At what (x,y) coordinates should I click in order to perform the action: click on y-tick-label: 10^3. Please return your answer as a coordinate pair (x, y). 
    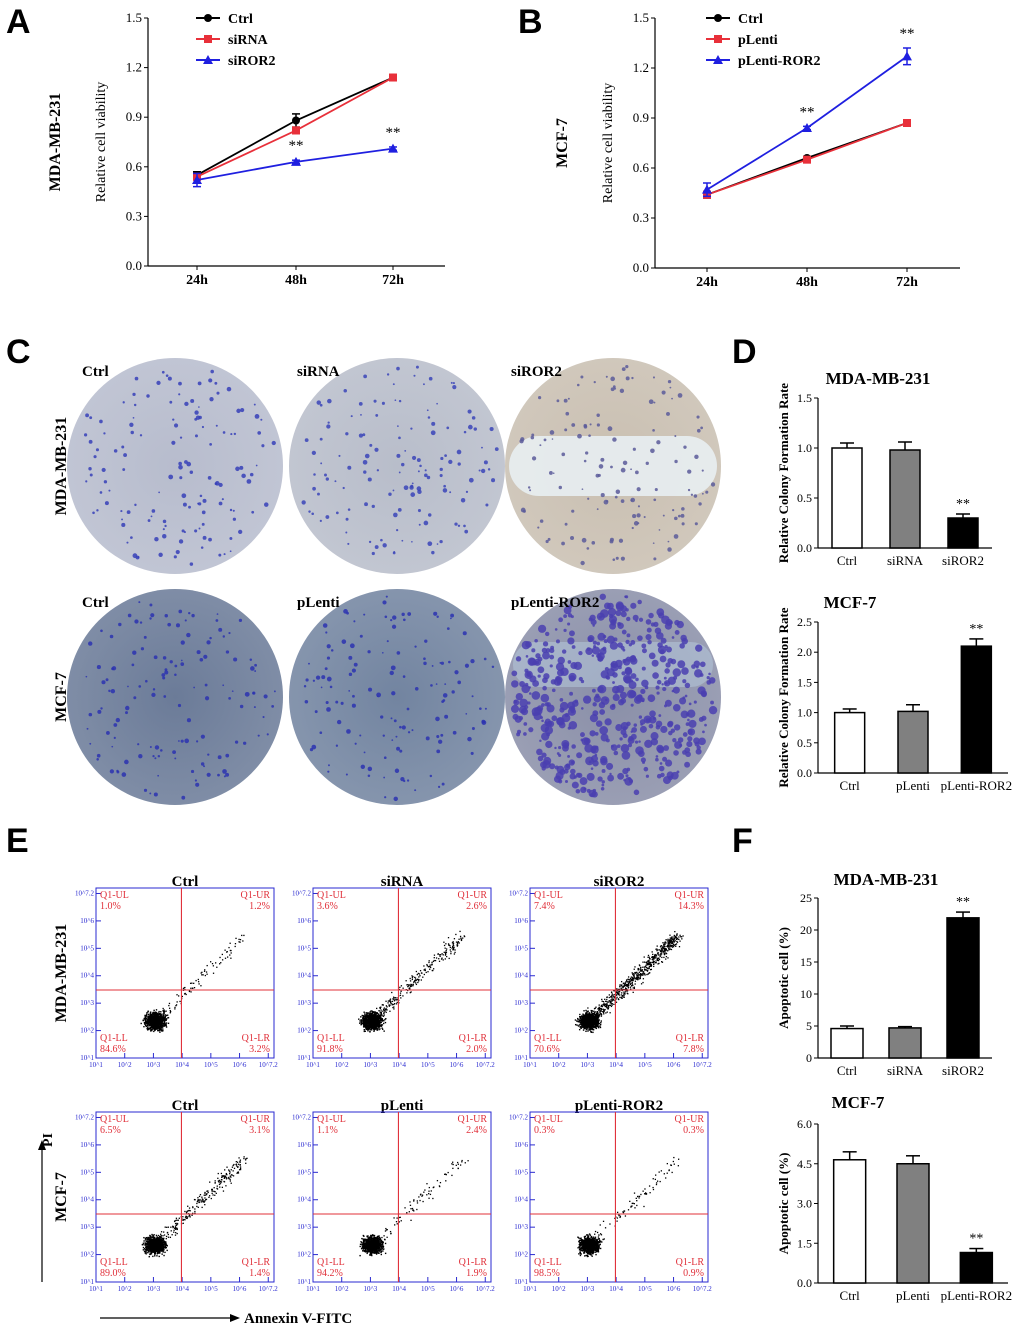
    Looking at the image, I should click on (87, 1003).